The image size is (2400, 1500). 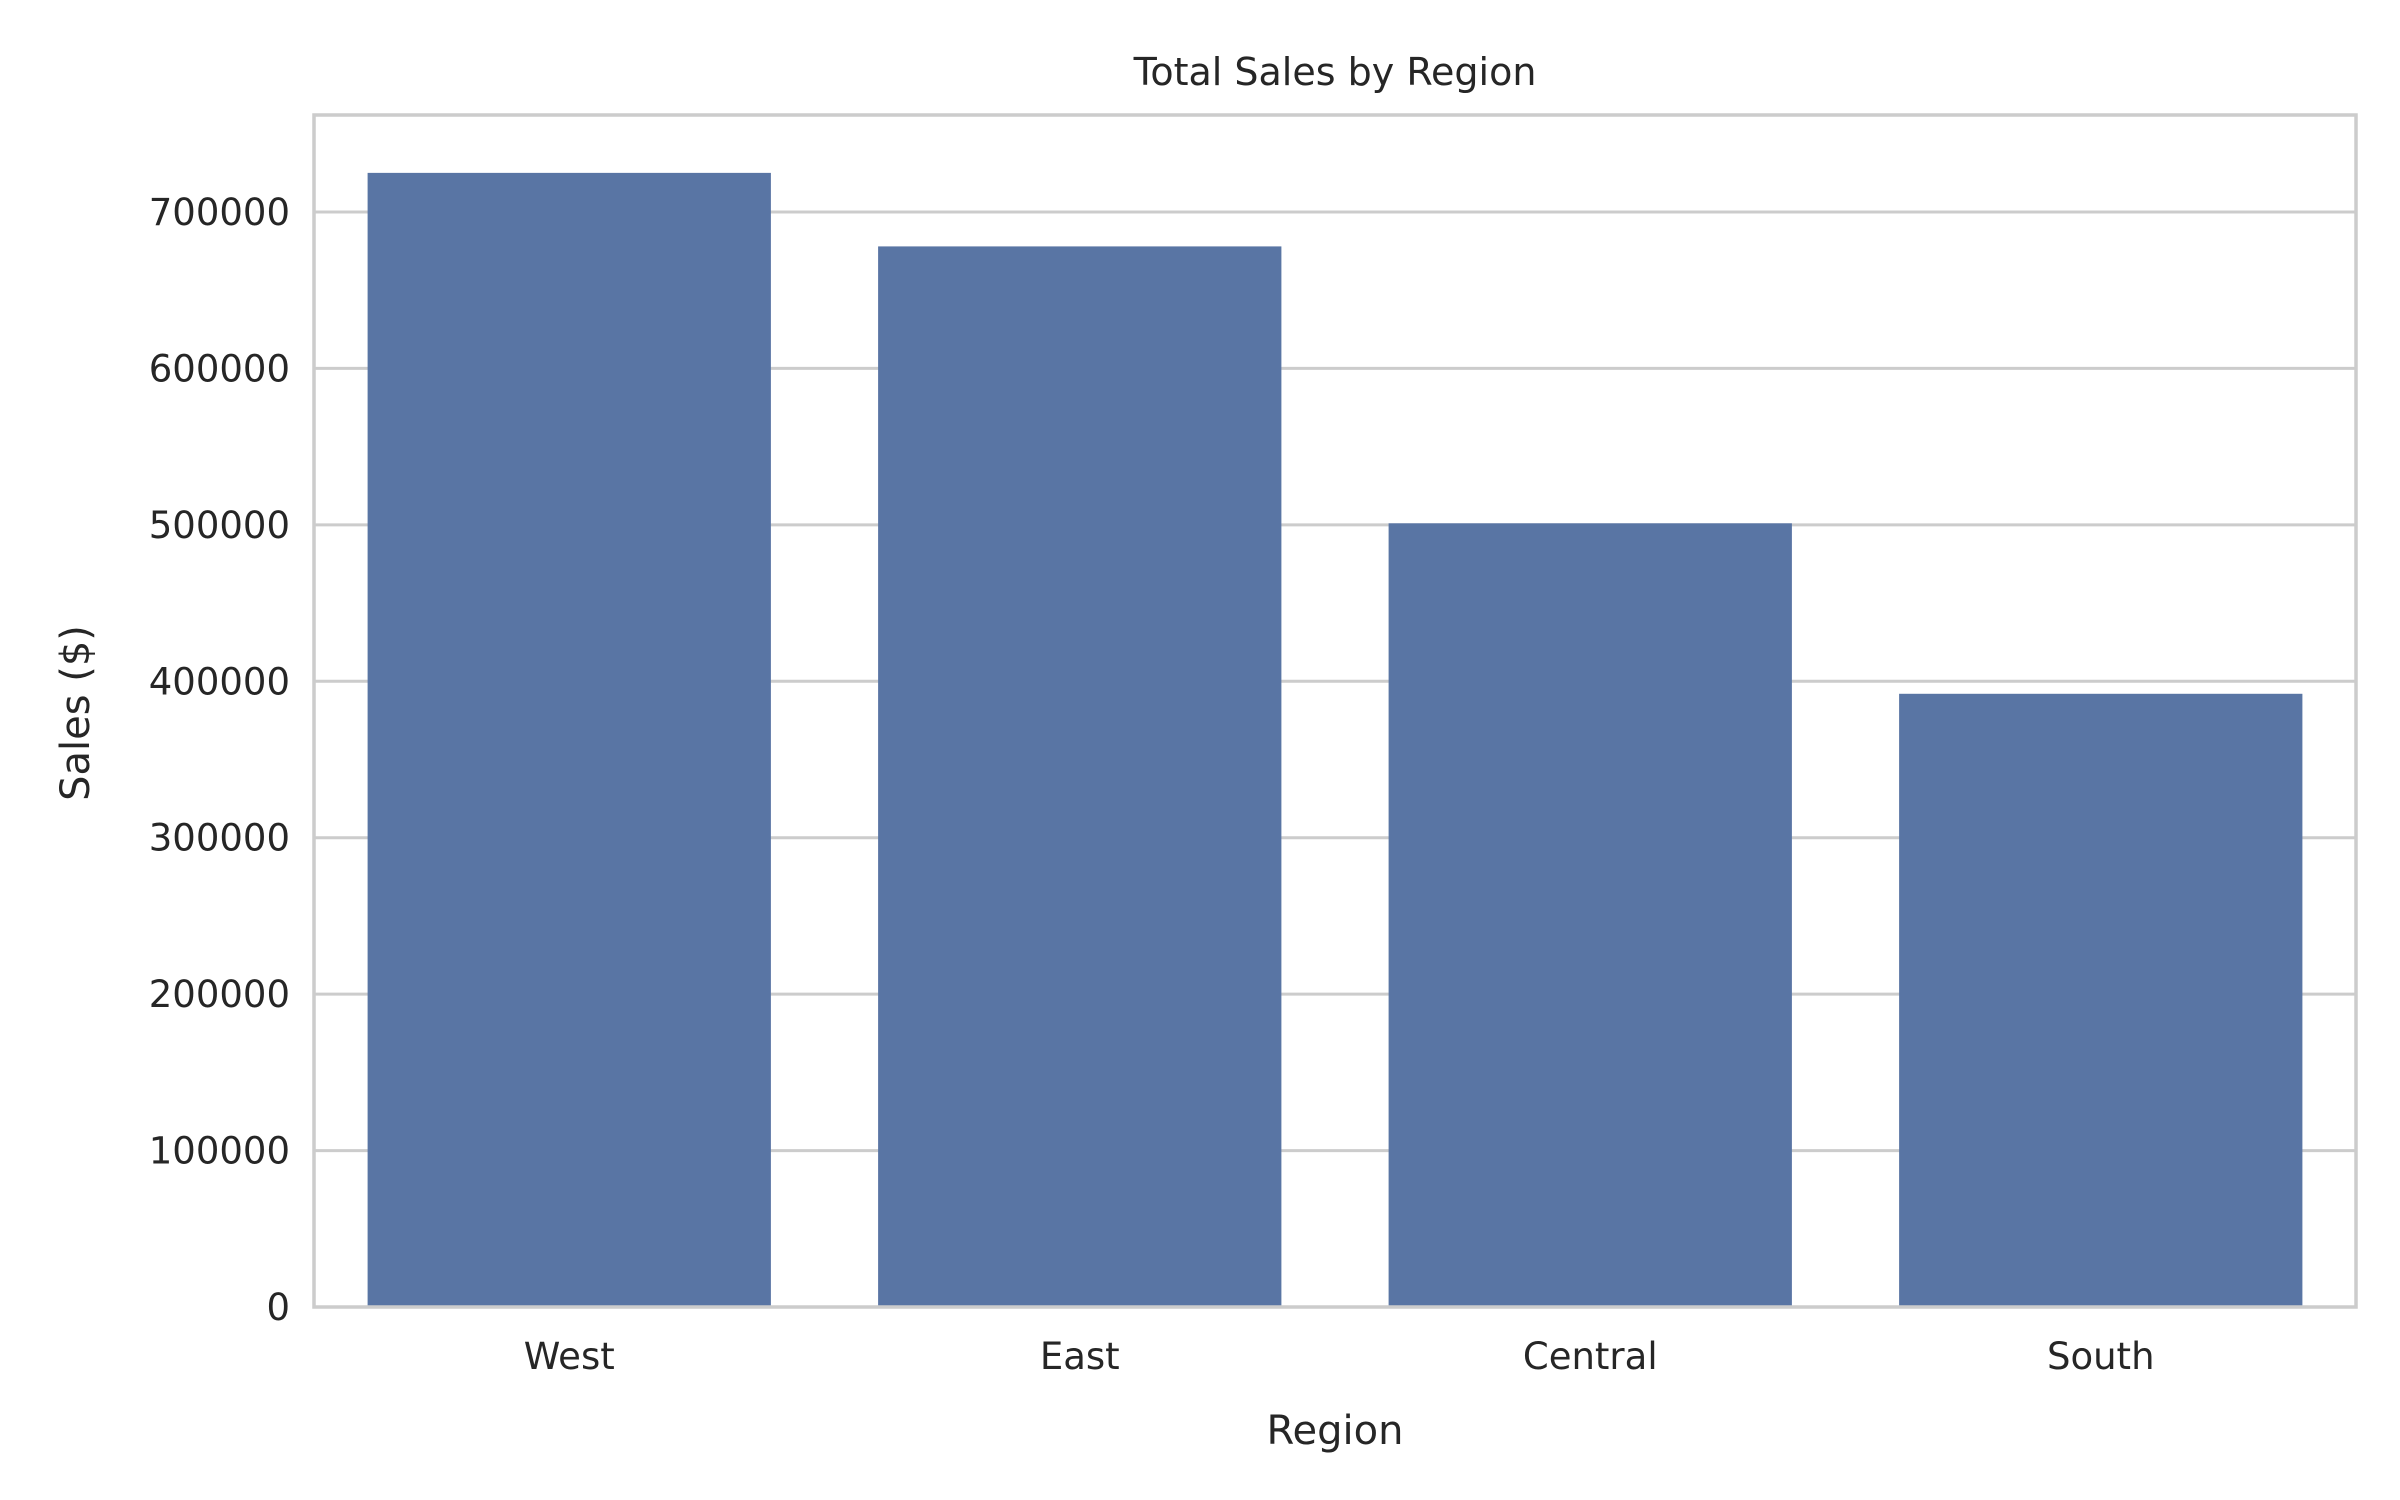 What do you see at coordinates (76, 713) in the screenshot?
I see `y-axis-label: Sales ($)` at bounding box center [76, 713].